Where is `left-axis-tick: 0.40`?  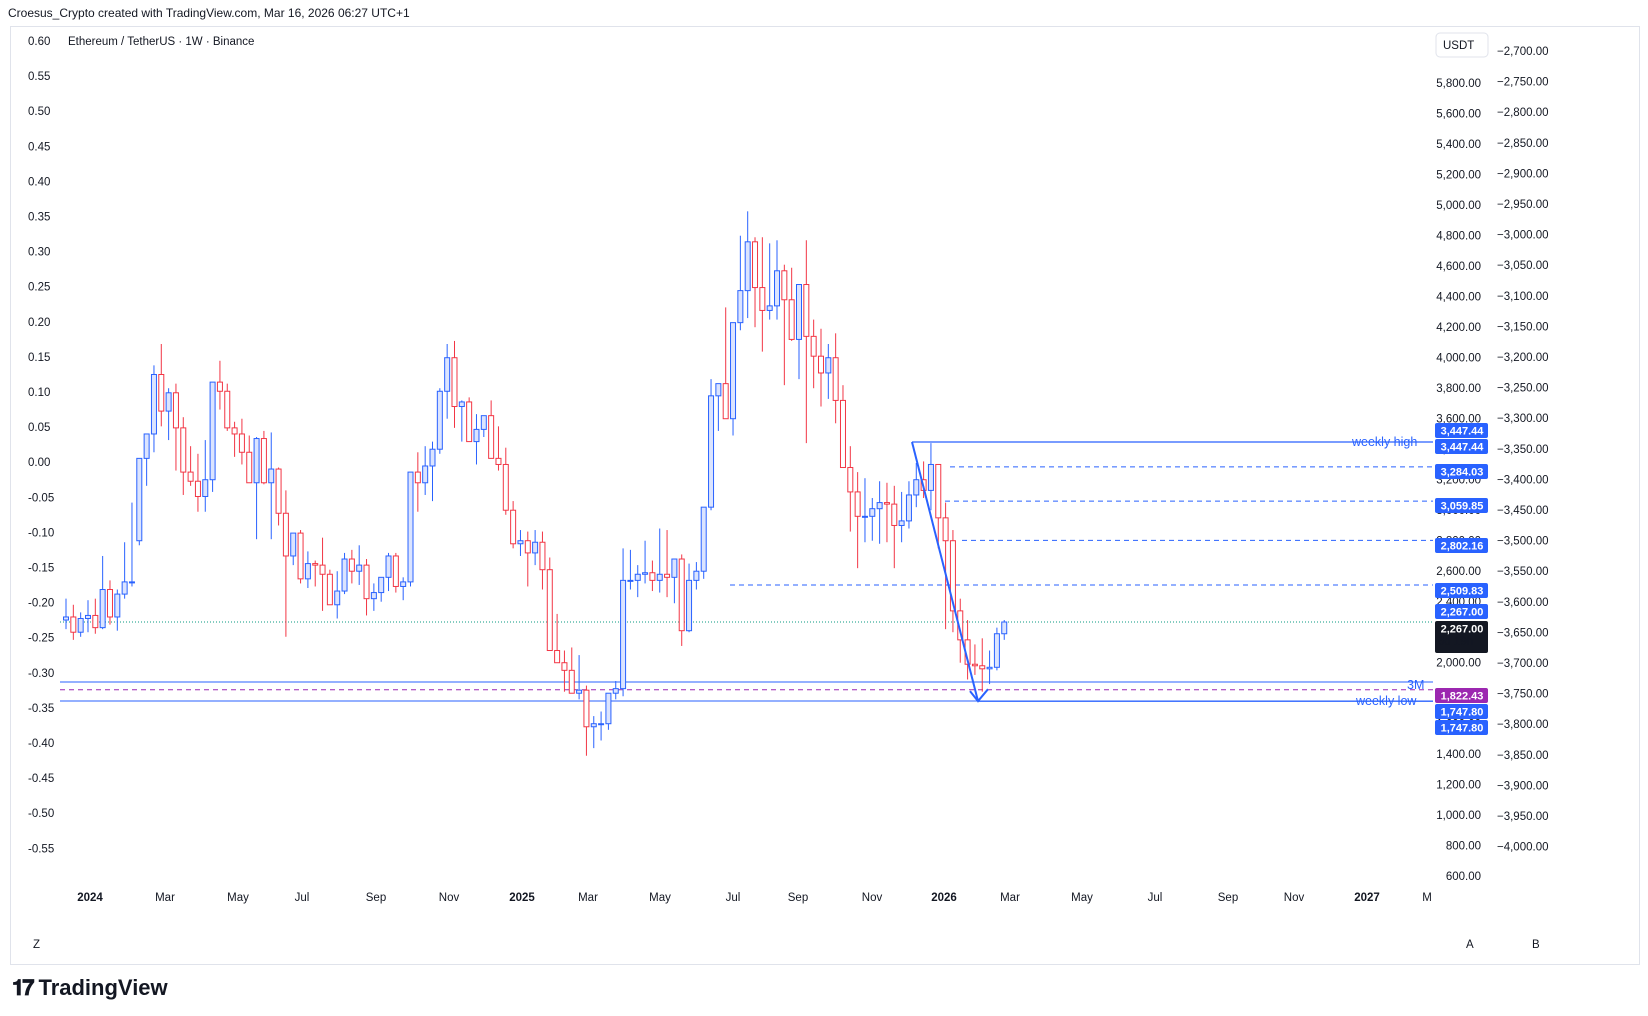 left-axis-tick: 0.40 is located at coordinates (39, 182).